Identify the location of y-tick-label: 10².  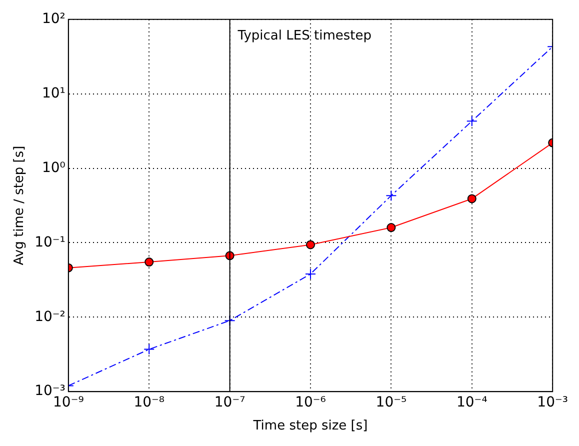
(54, 19).